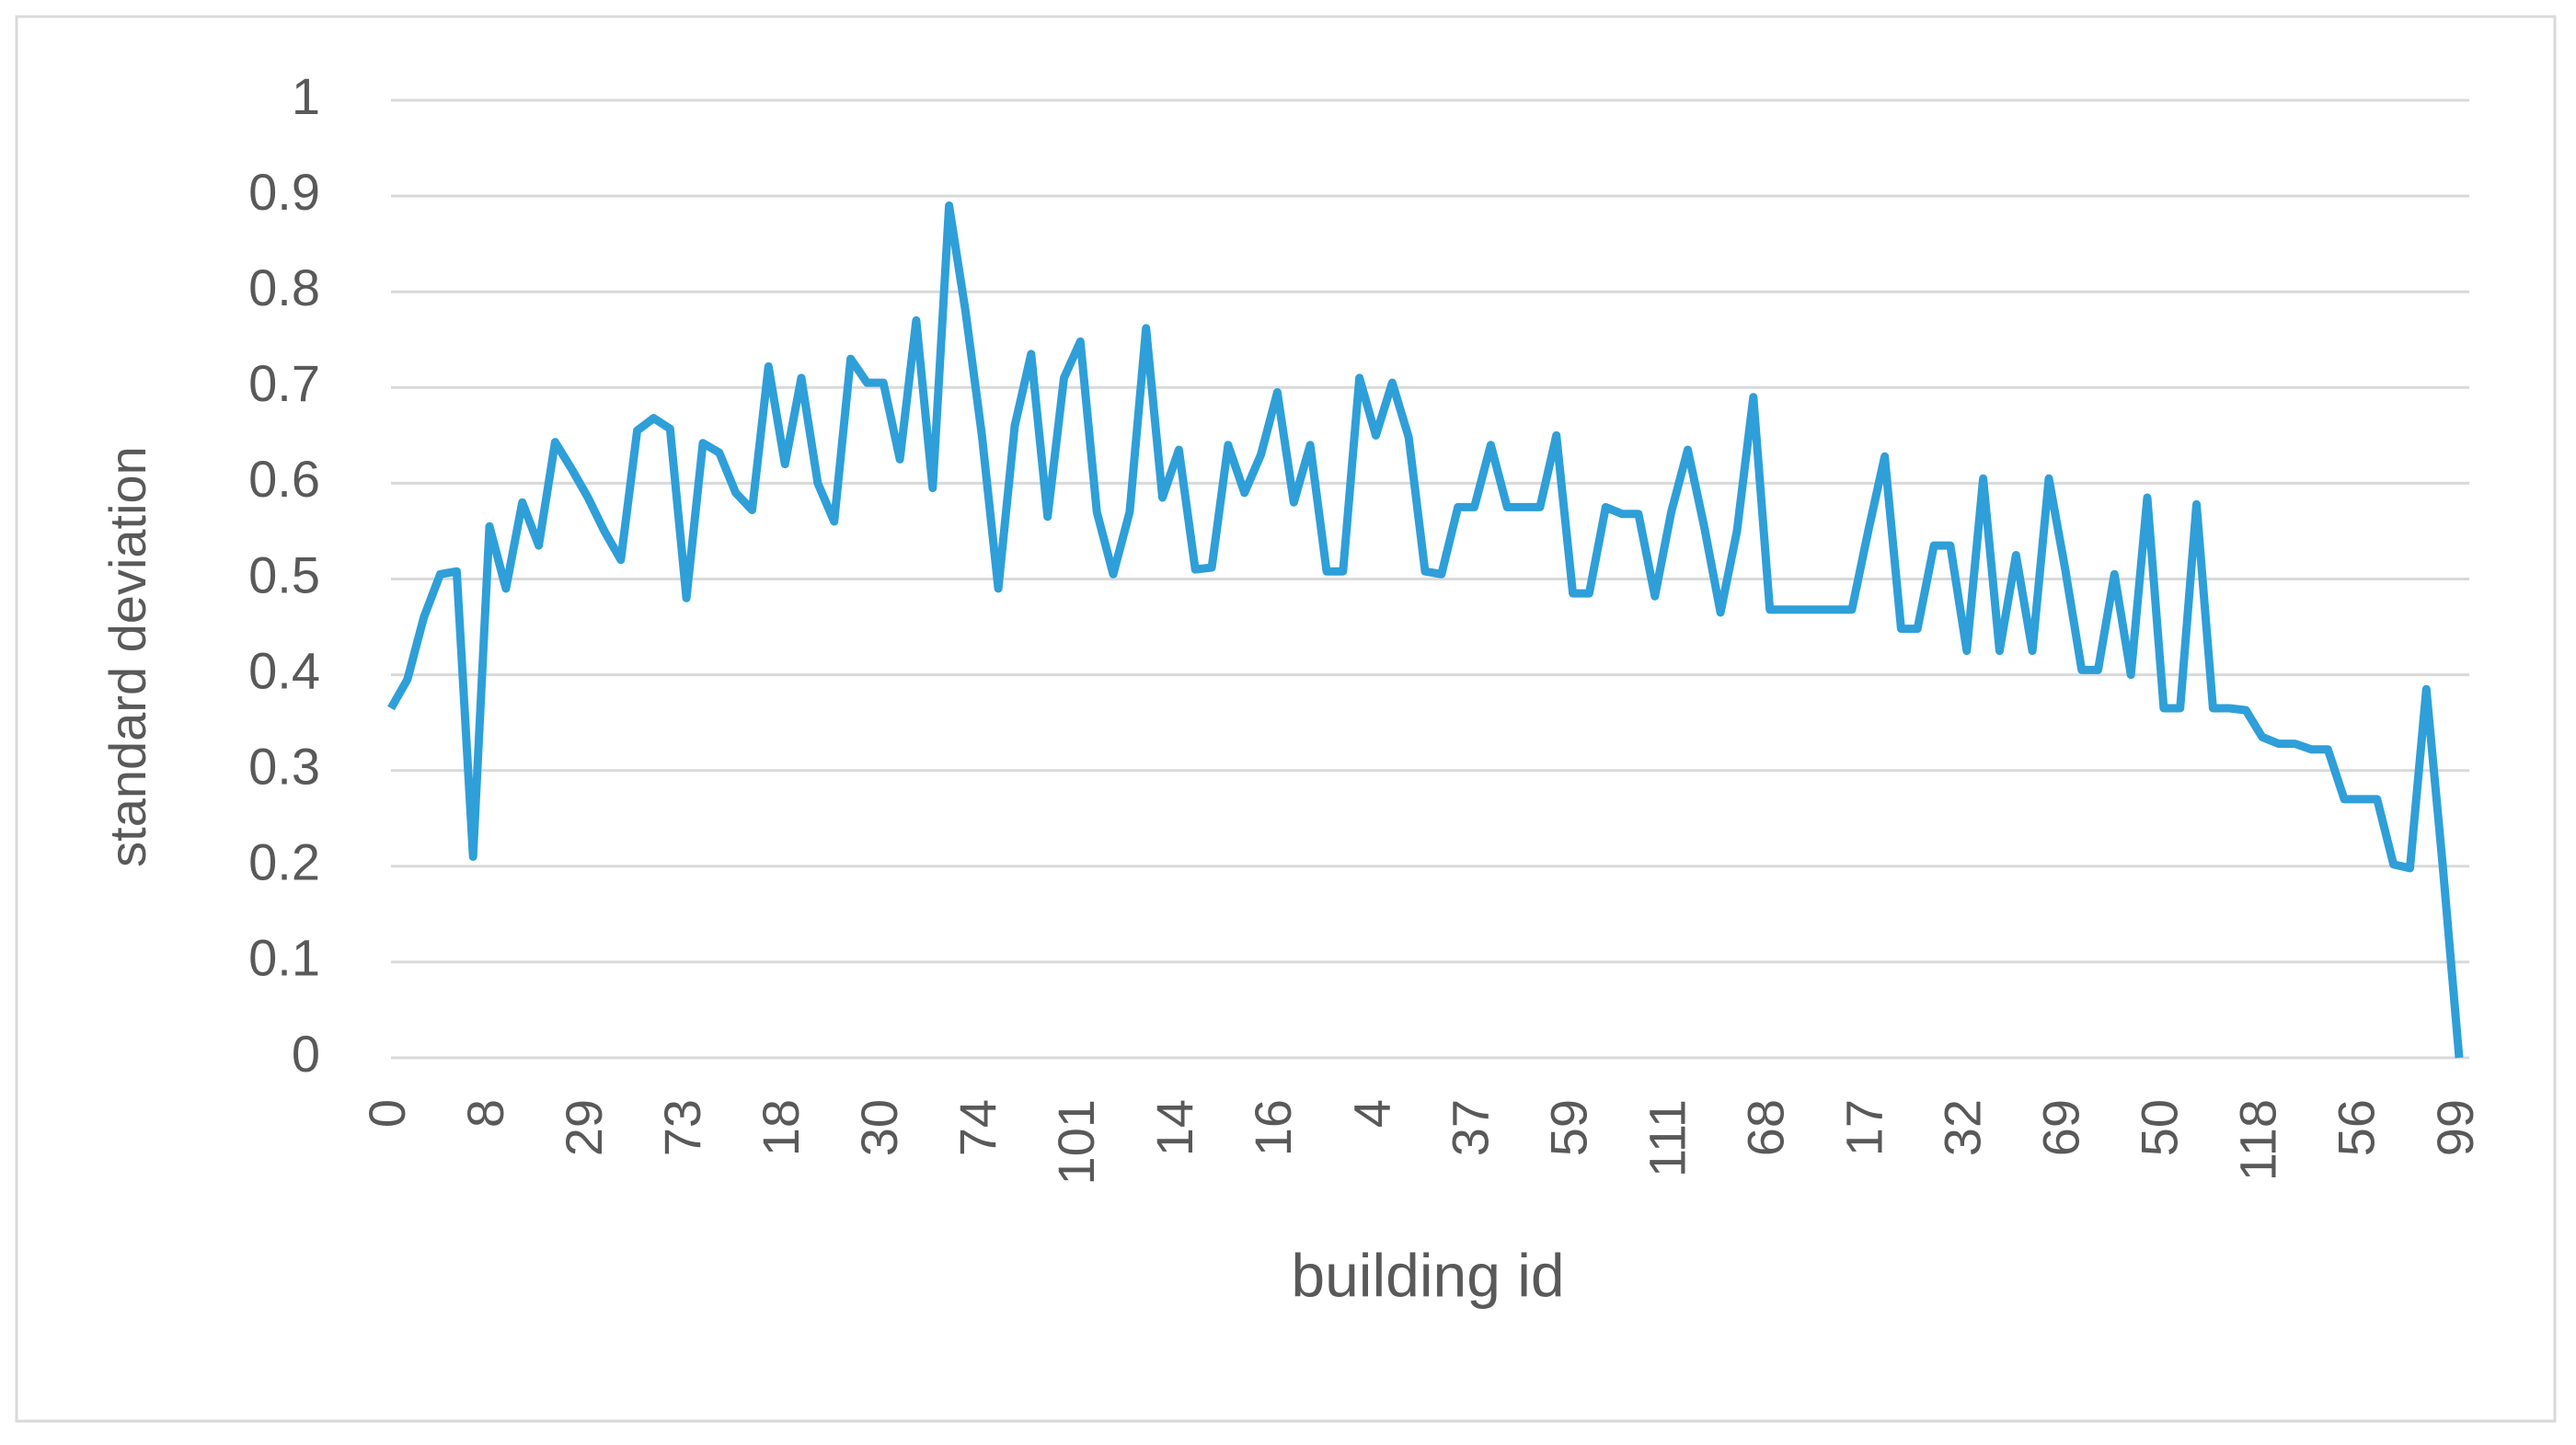  What do you see at coordinates (284, 383) in the screenshot?
I see `y-tick-label: 0.7` at bounding box center [284, 383].